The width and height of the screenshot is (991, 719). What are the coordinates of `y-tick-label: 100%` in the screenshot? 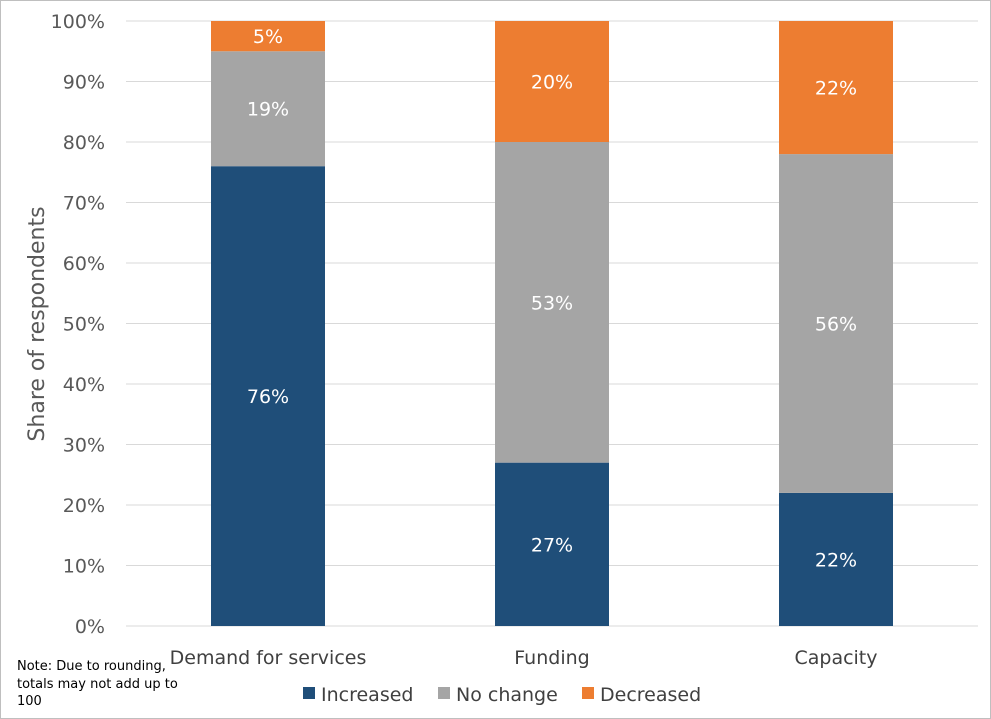 It's located at (78, 22).